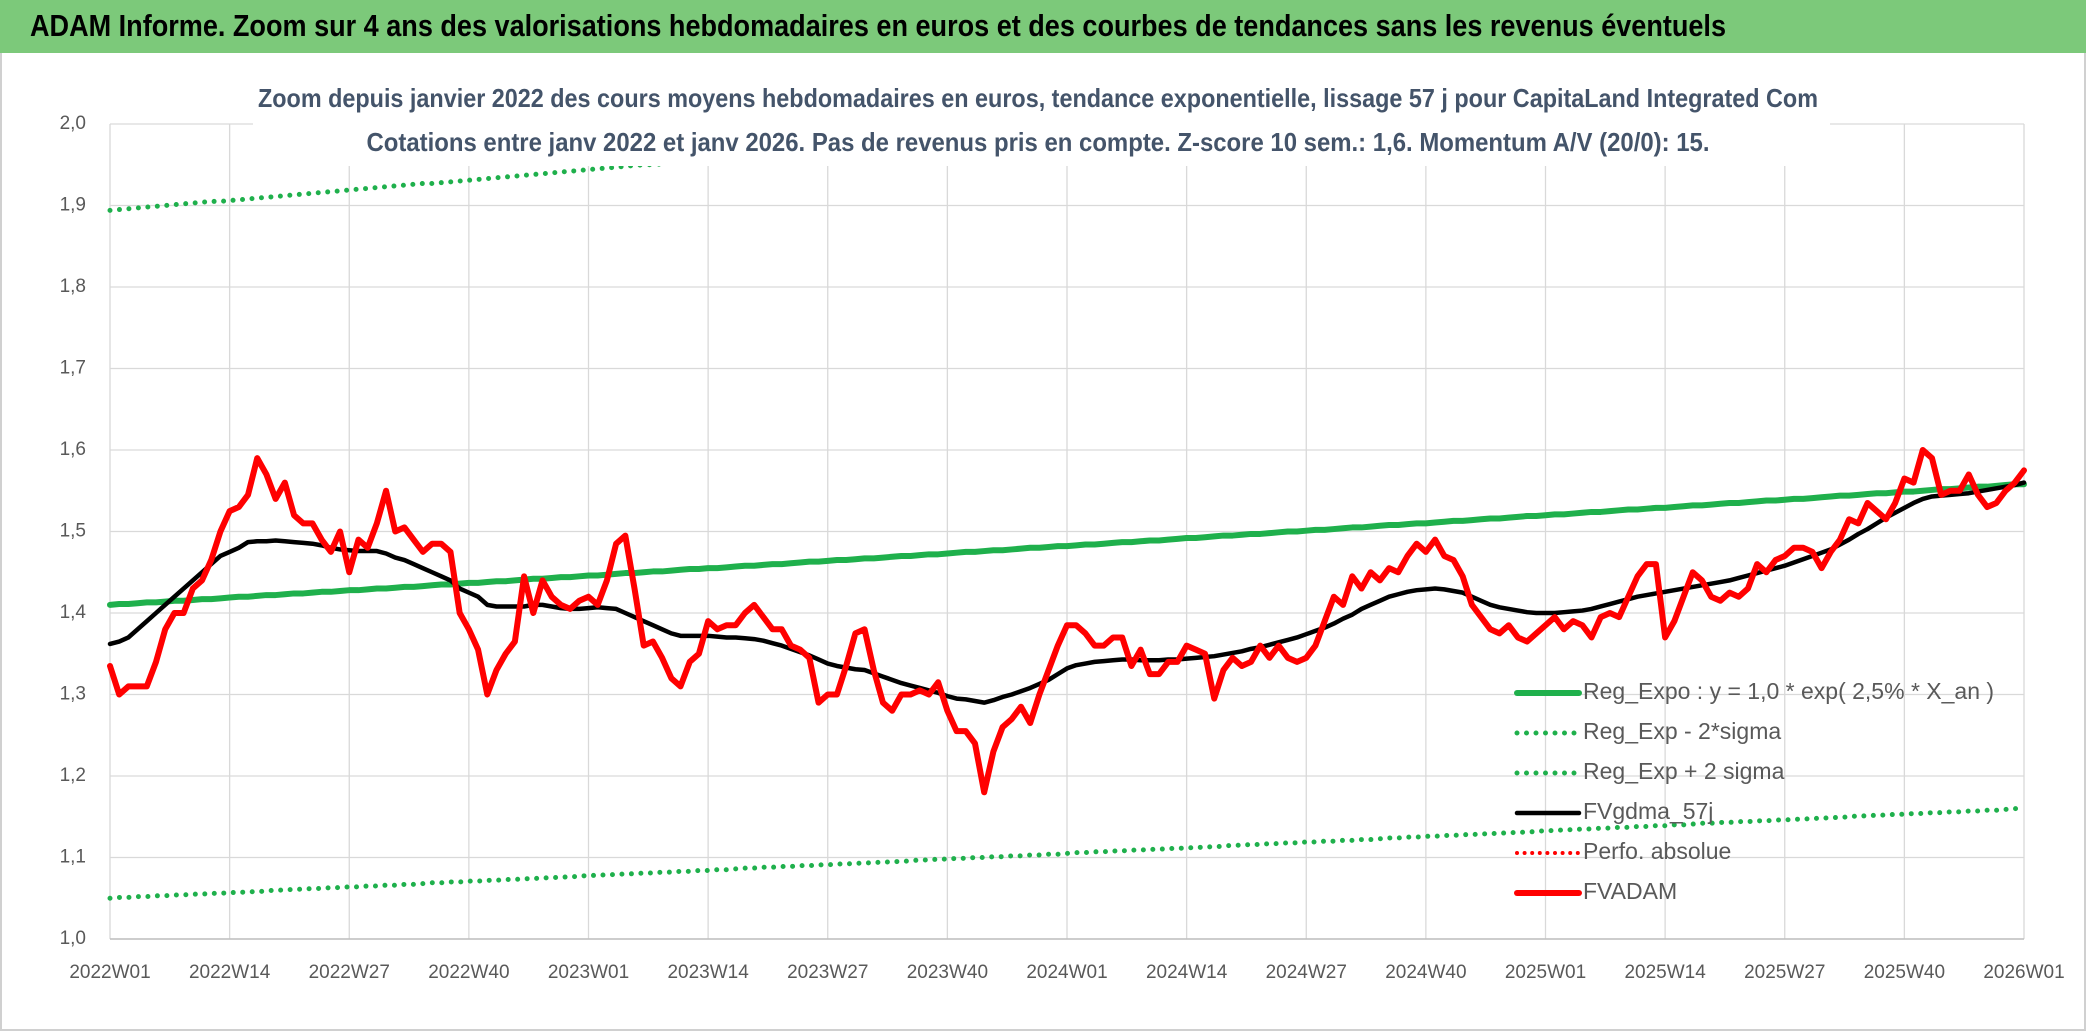 This screenshot has height=1031, width=2086. What do you see at coordinates (588, 972) in the screenshot?
I see `x-tick-label: 2023W01` at bounding box center [588, 972].